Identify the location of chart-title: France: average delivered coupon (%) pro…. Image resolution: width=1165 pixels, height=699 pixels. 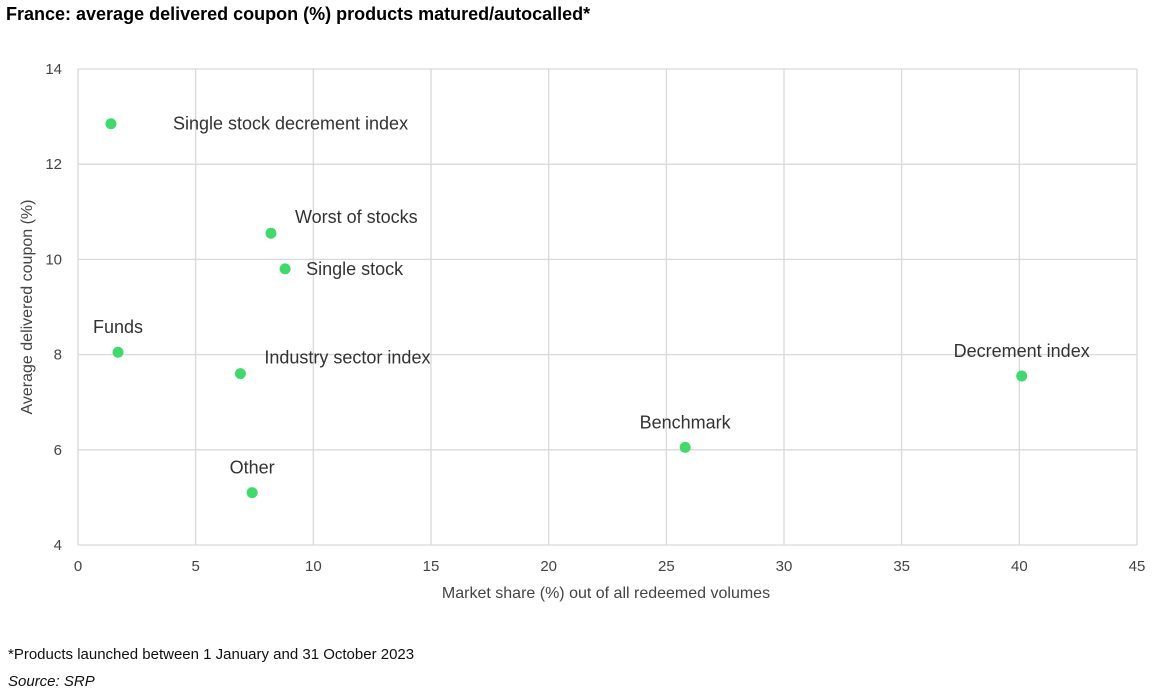
(298, 14).